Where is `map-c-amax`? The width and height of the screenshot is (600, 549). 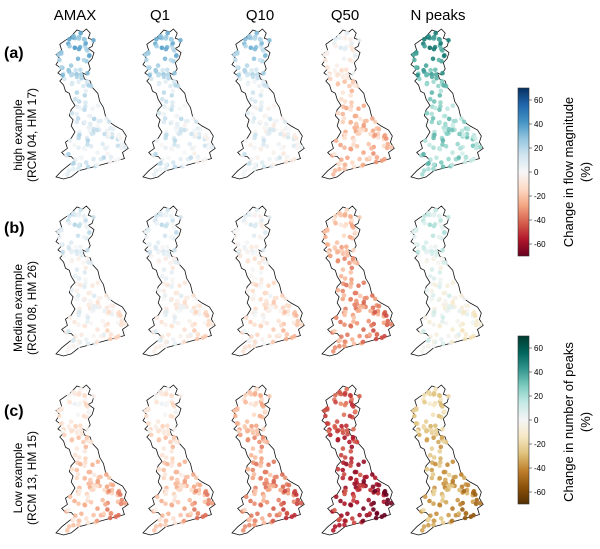 map-c-amax is located at coordinates (92, 460).